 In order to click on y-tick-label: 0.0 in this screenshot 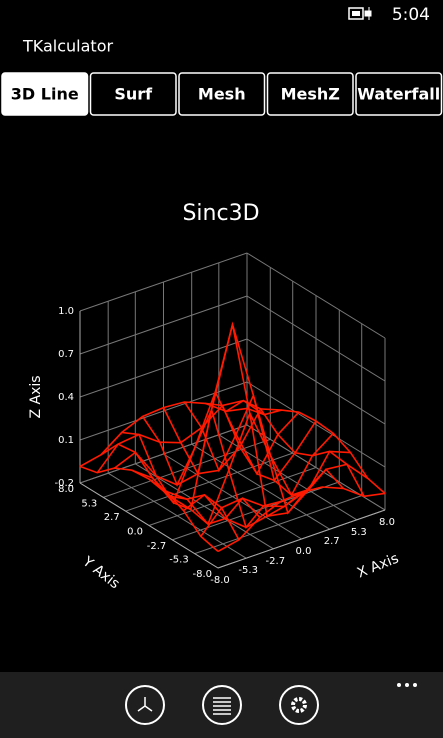, I will do `click(135, 532)`.